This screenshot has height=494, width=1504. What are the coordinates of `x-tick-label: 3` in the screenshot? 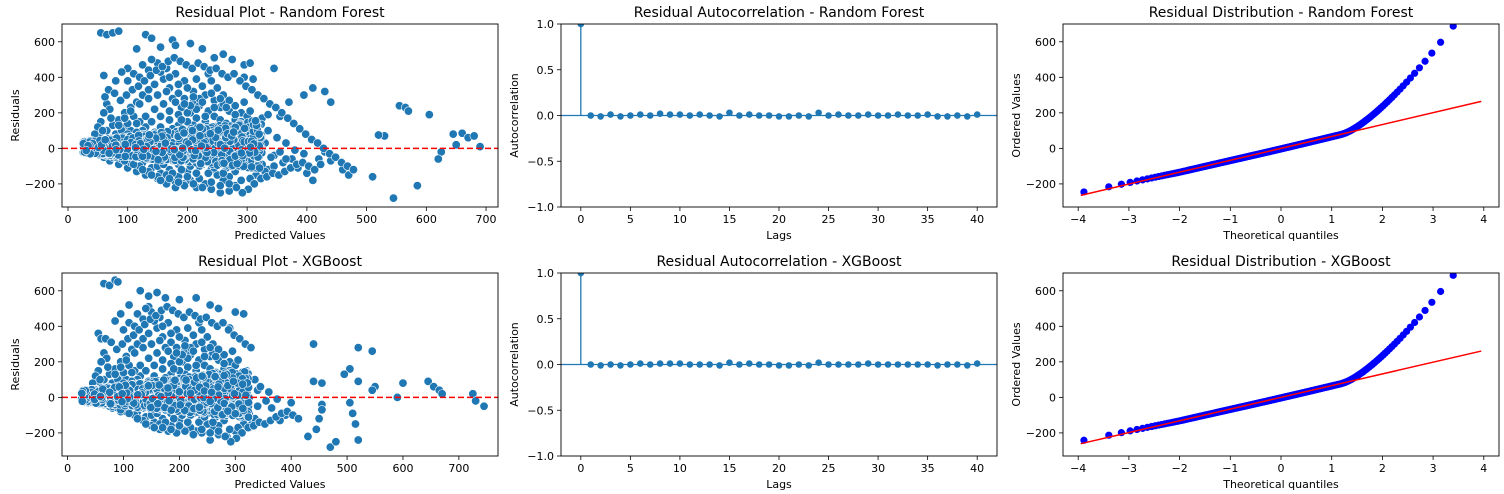 It's located at (1433, 219).